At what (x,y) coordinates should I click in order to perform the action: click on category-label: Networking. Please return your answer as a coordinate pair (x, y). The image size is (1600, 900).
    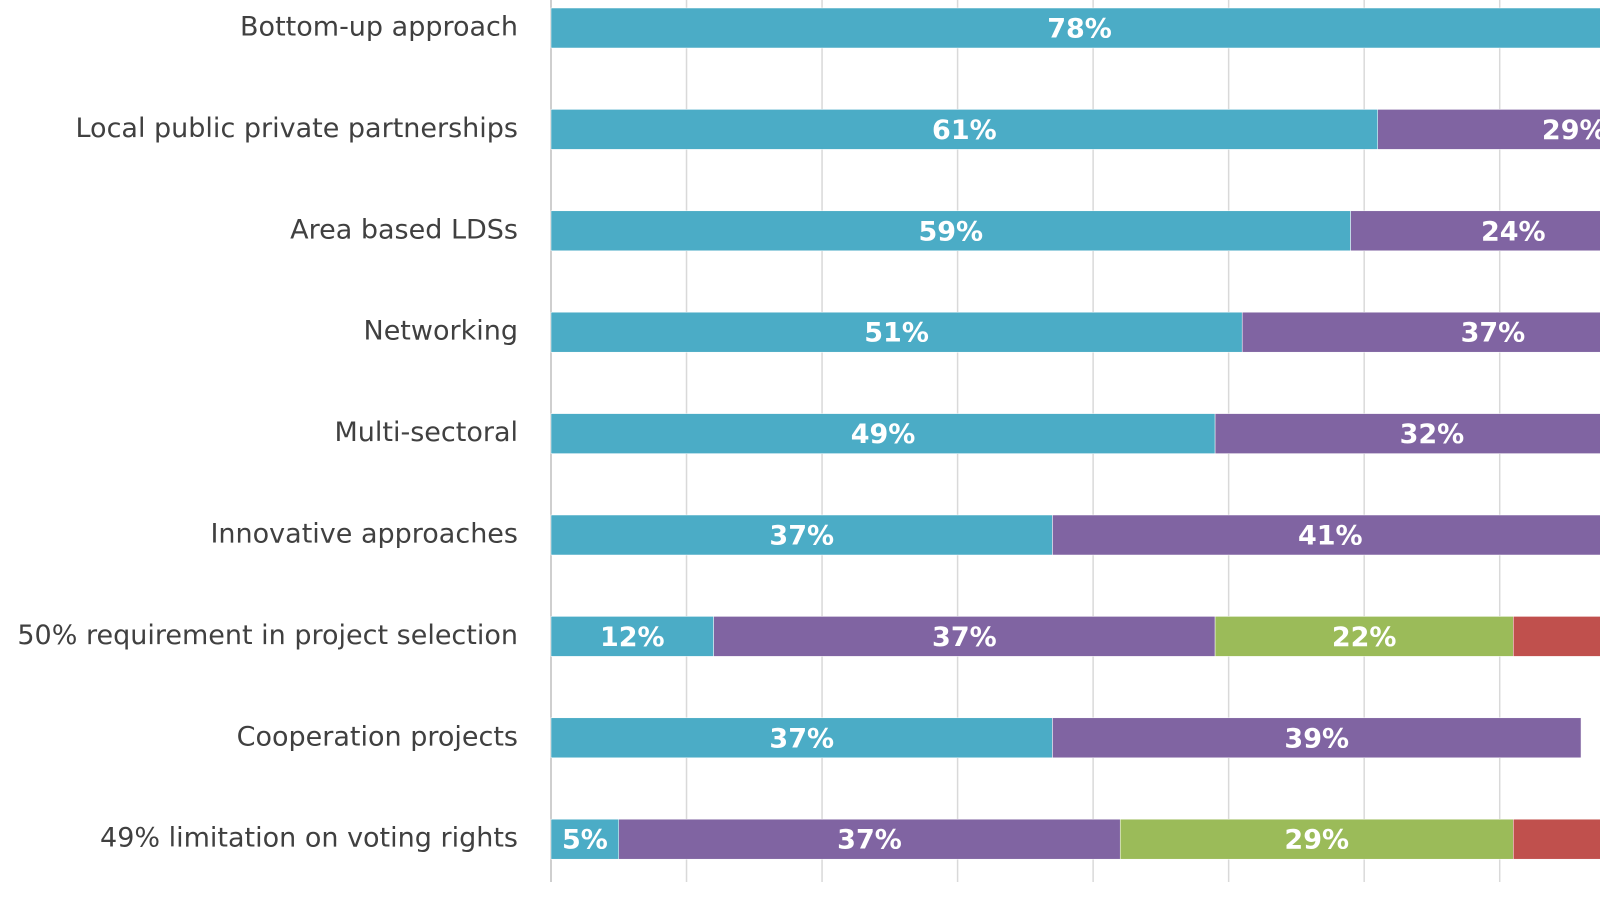
    Looking at the image, I should click on (441, 331).